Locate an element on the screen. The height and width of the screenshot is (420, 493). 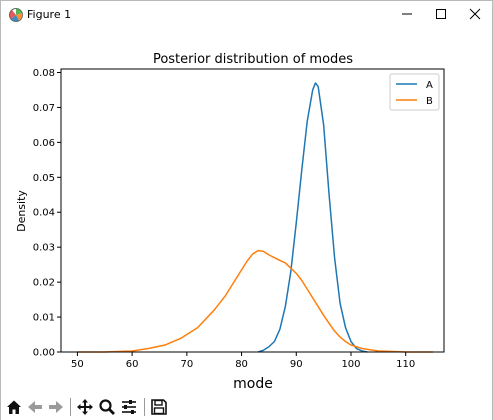
zoom-button is located at coordinates (107, 407).